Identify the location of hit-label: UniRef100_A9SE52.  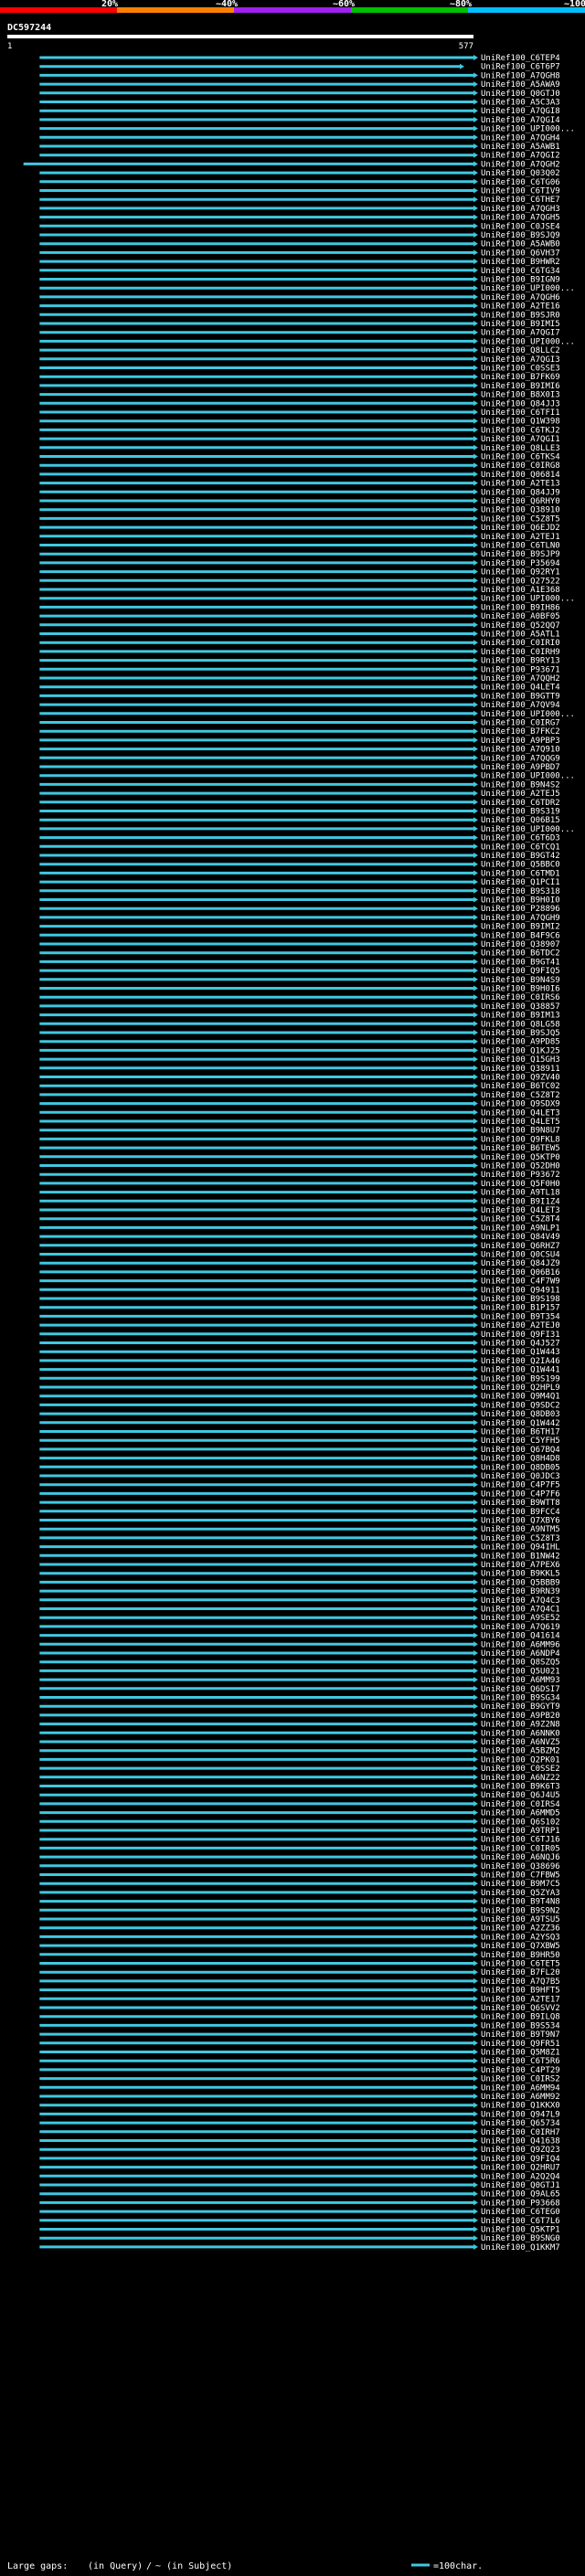
(520, 1618).